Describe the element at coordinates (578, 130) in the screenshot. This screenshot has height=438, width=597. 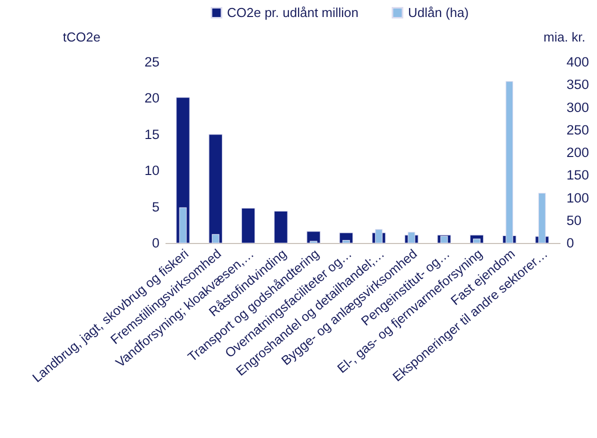
I see `y2-tick-label: 250` at that location.